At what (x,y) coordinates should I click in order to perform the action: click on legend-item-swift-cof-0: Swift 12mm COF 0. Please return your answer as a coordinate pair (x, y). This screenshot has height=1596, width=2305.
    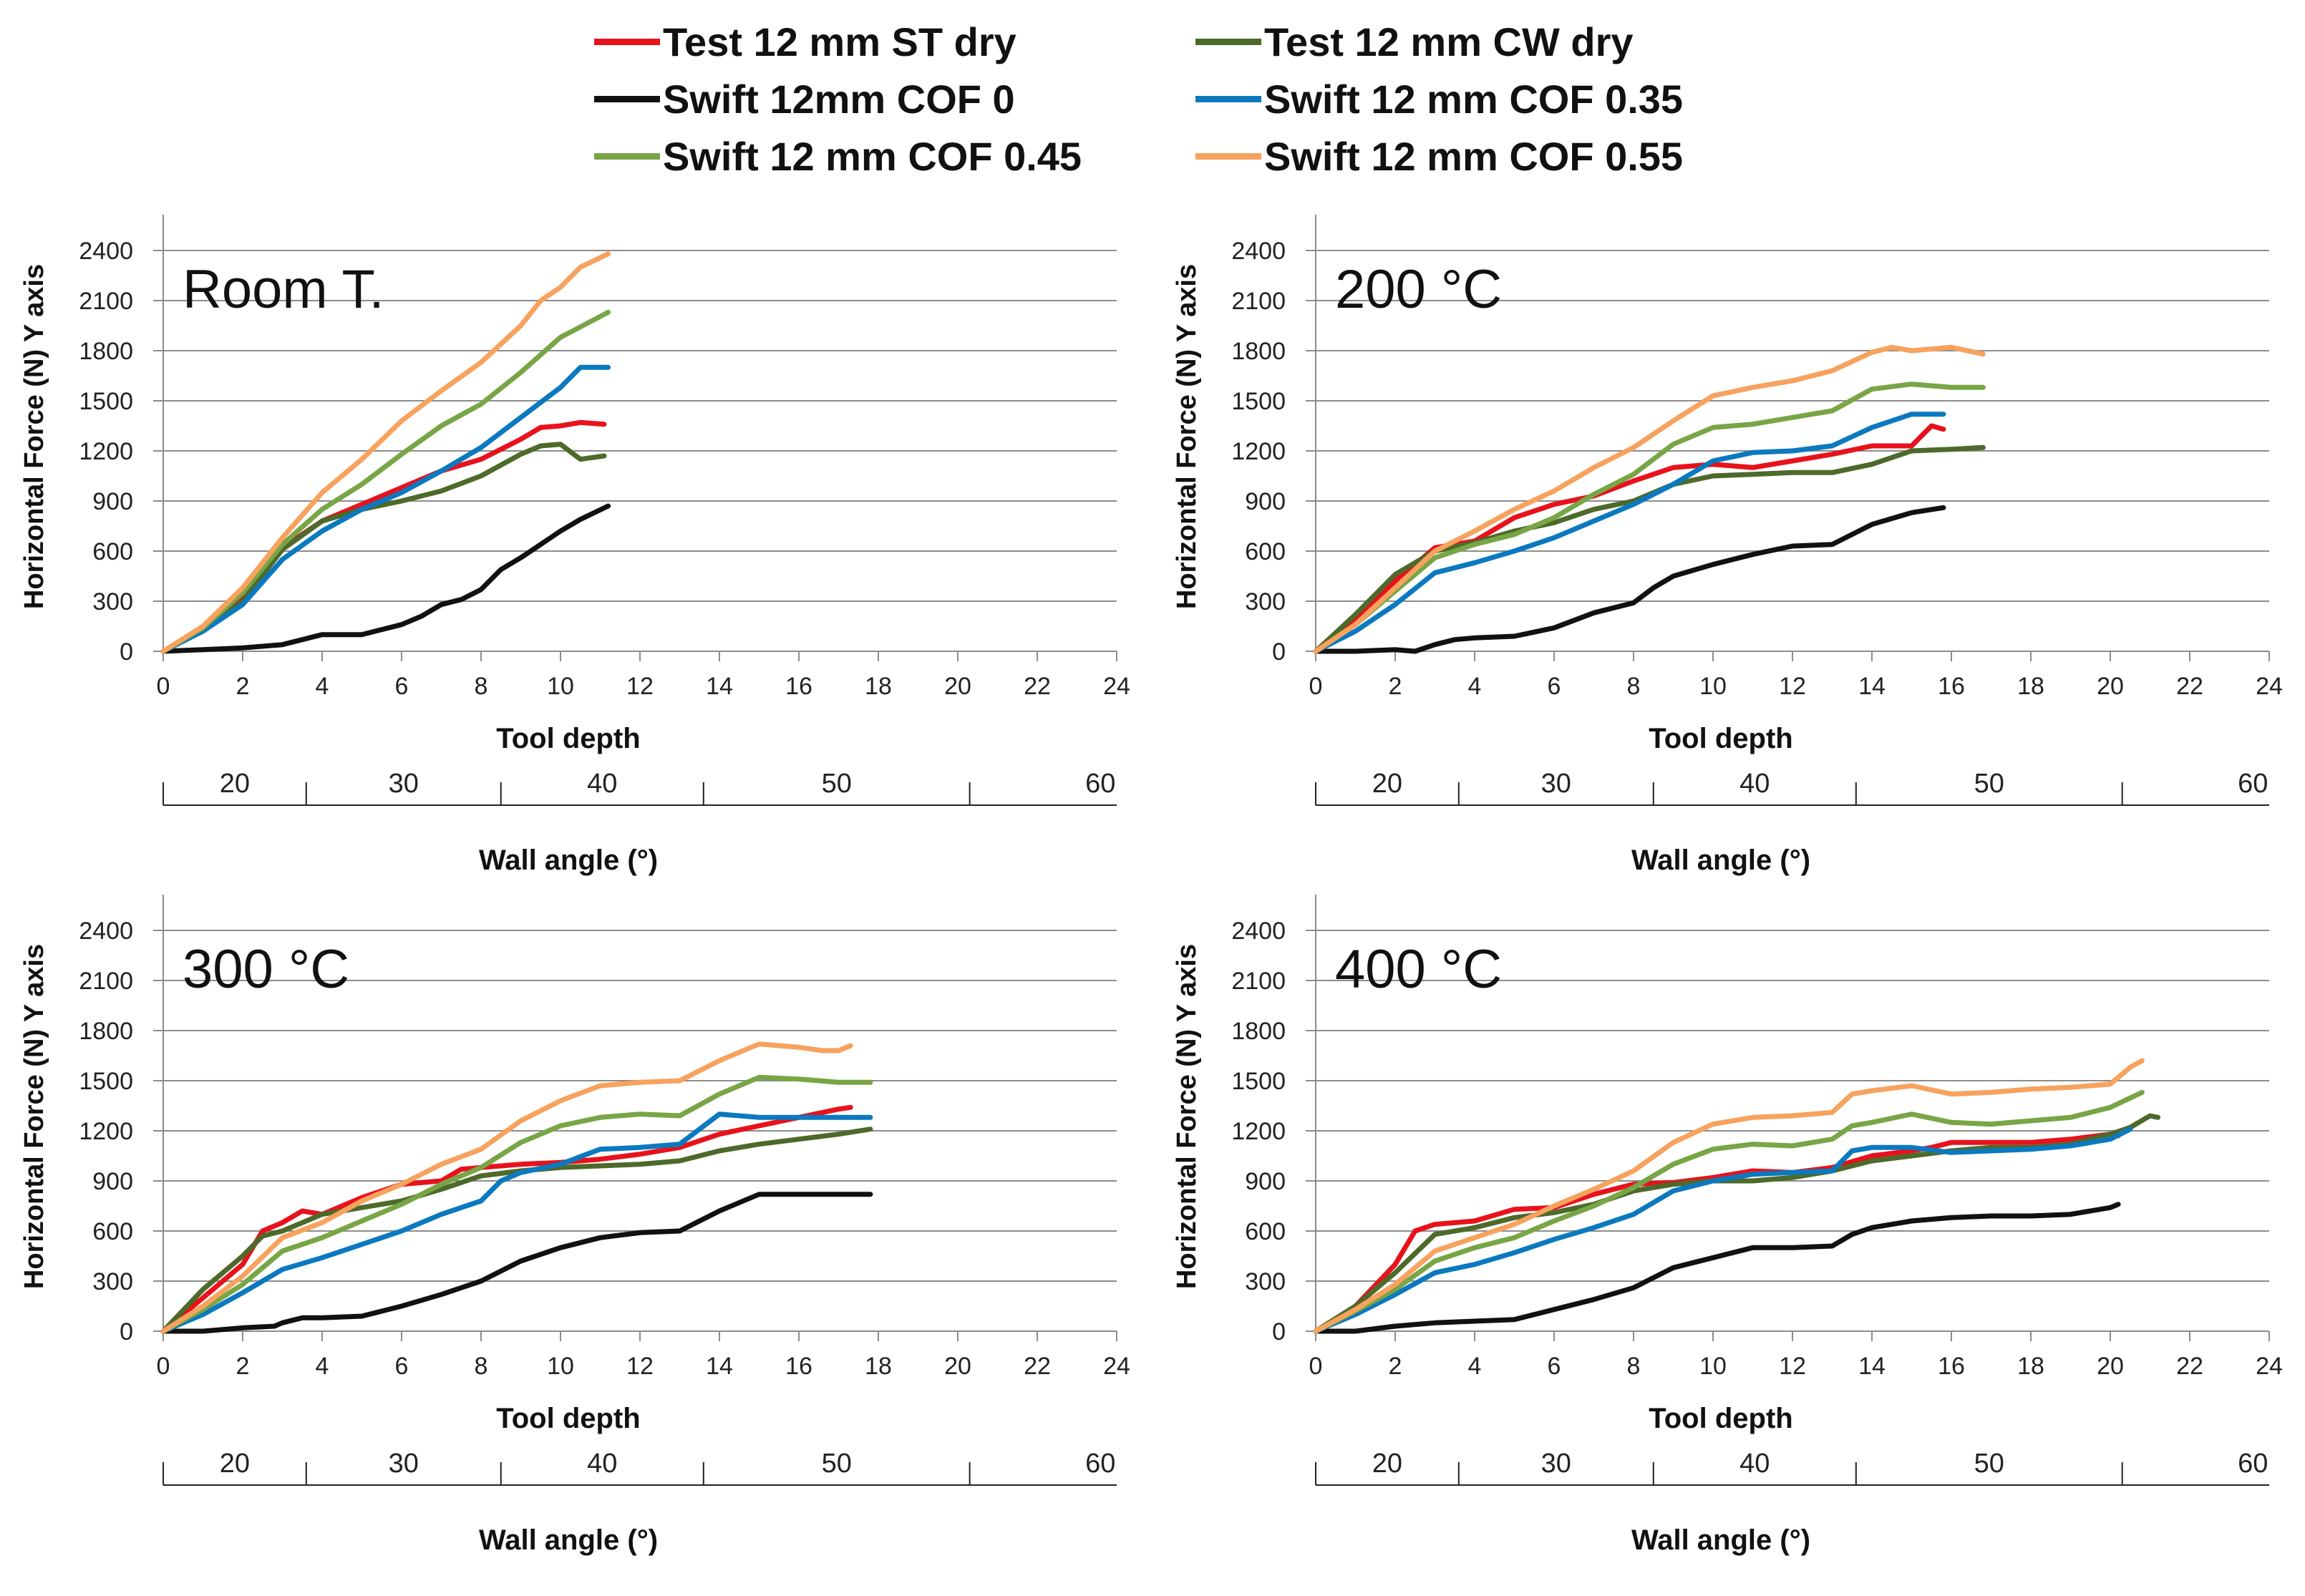
    Looking at the image, I should click on (804, 98).